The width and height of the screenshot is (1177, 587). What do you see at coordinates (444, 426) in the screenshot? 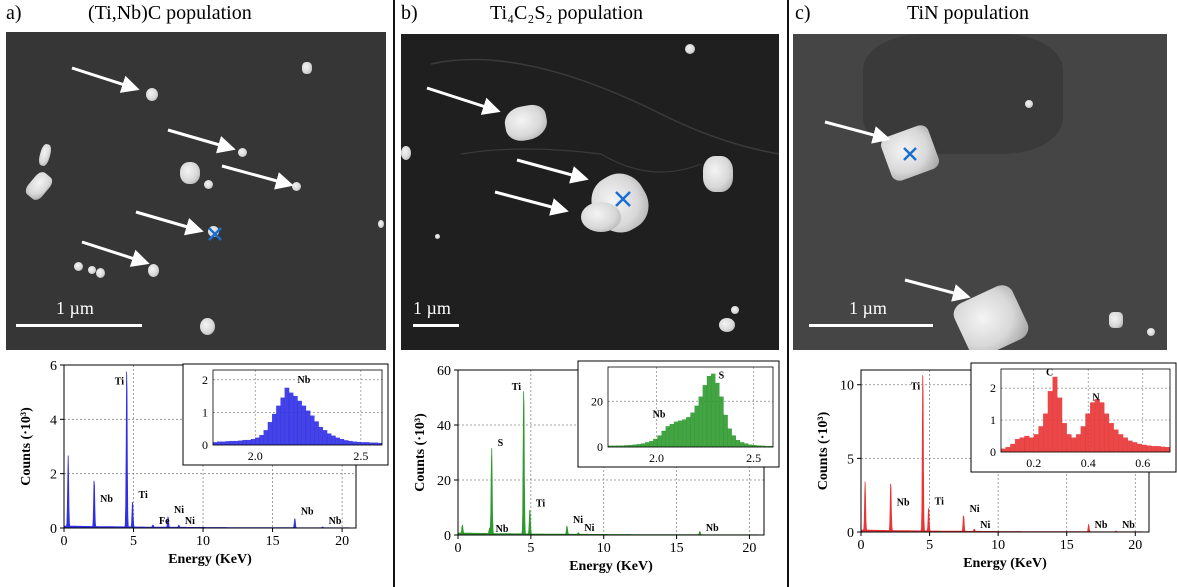
I see `y-tick-label: 40` at bounding box center [444, 426].